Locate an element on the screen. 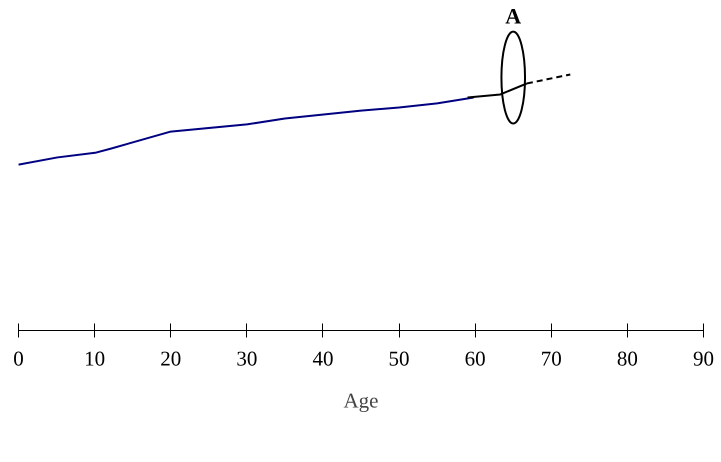 This screenshot has height=462, width=721. x-tick-label: 90 is located at coordinates (703, 358).